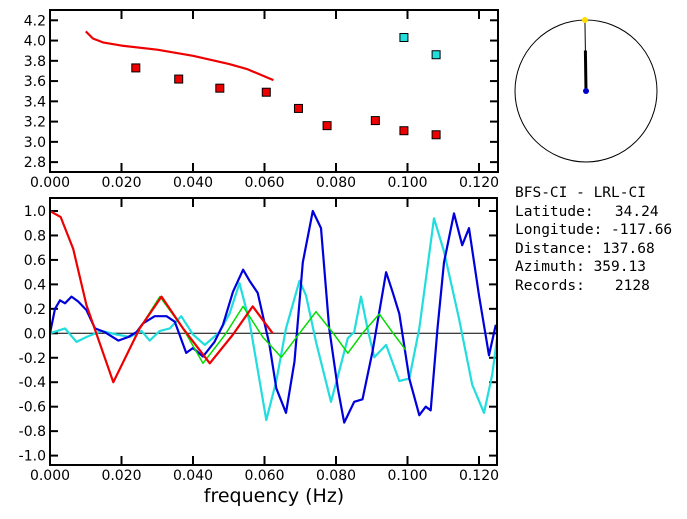 This screenshot has height=519, width=687. What do you see at coordinates (628, 248) in the screenshot?
I see `info-value: 137.68` at bounding box center [628, 248].